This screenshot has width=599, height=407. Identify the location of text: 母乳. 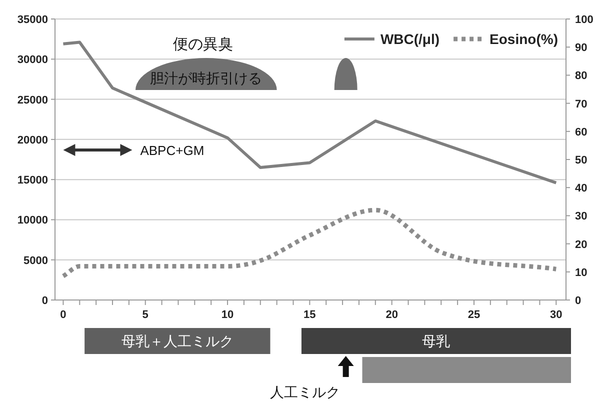
(436, 341).